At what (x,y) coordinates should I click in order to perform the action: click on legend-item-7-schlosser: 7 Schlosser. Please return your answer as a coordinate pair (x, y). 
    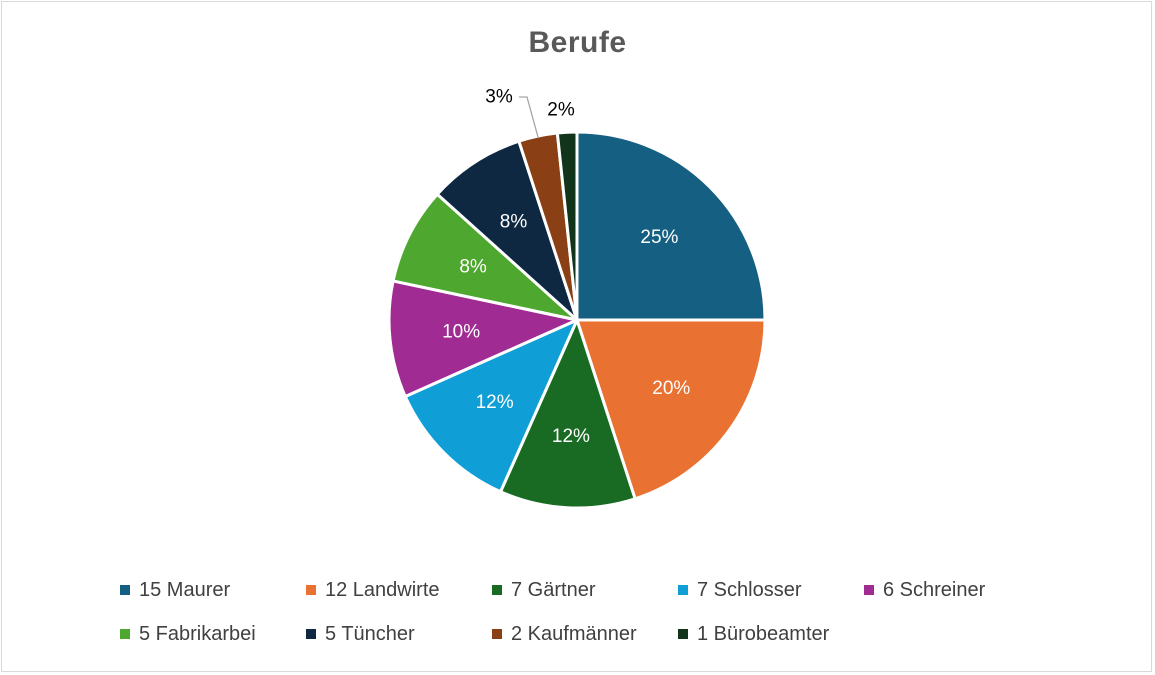
    Looking at the image, I should click on (771, 590).